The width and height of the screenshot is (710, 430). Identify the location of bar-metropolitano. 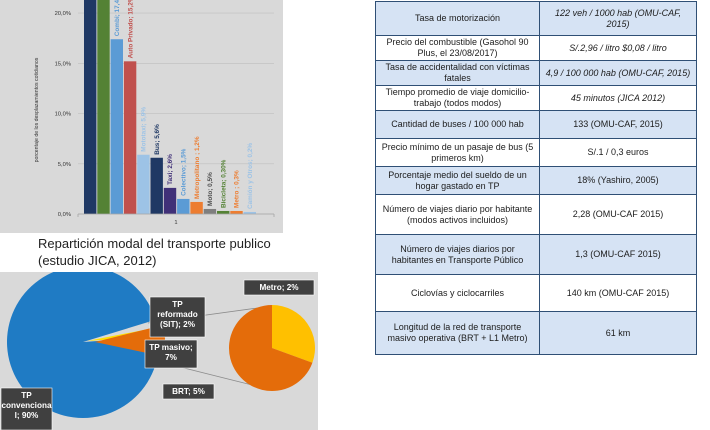
(196, 207).